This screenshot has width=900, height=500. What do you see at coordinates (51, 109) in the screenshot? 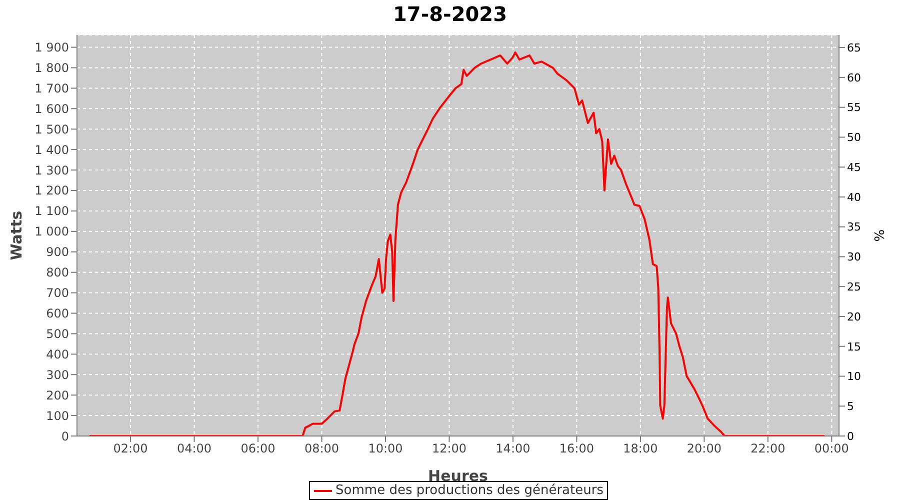
I see `y-tick-label: 1 600` at bounding box center [51, 109].